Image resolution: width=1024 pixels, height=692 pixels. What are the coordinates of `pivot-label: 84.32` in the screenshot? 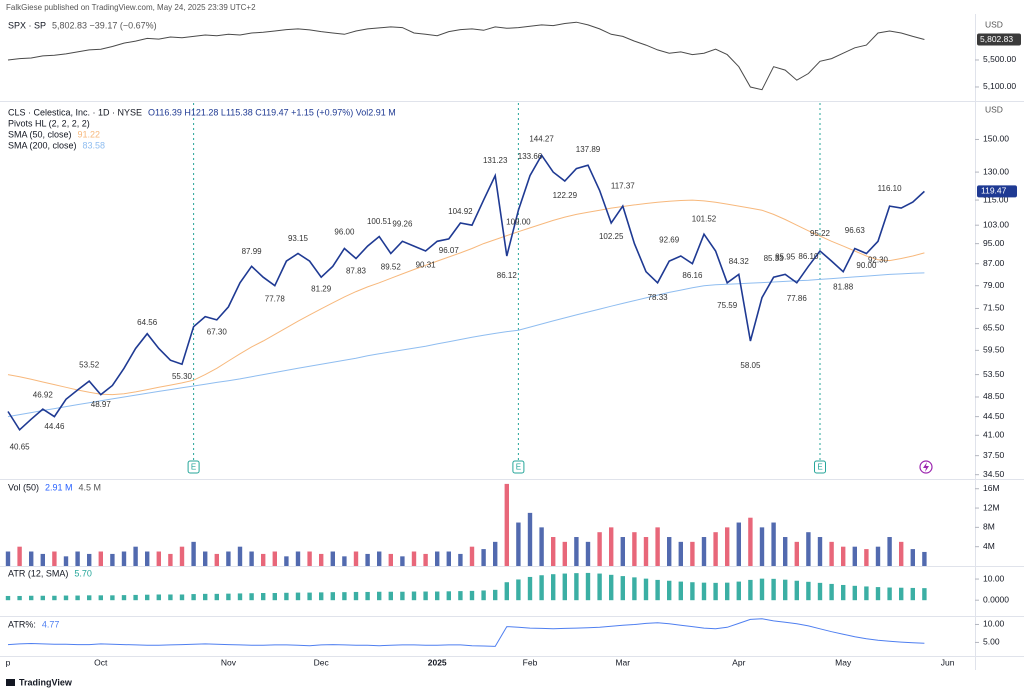 It's located at (739, 261).